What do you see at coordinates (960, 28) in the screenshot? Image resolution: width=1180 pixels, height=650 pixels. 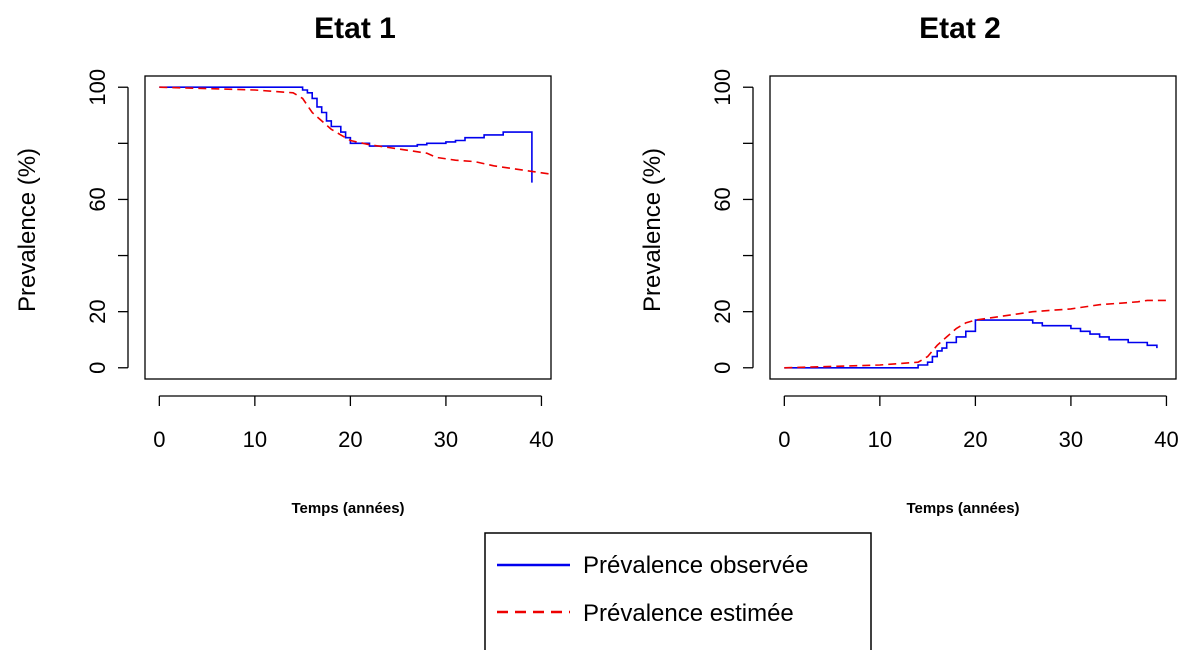 I see `chart-title: Etat 2` at bounding box center [960, 28].